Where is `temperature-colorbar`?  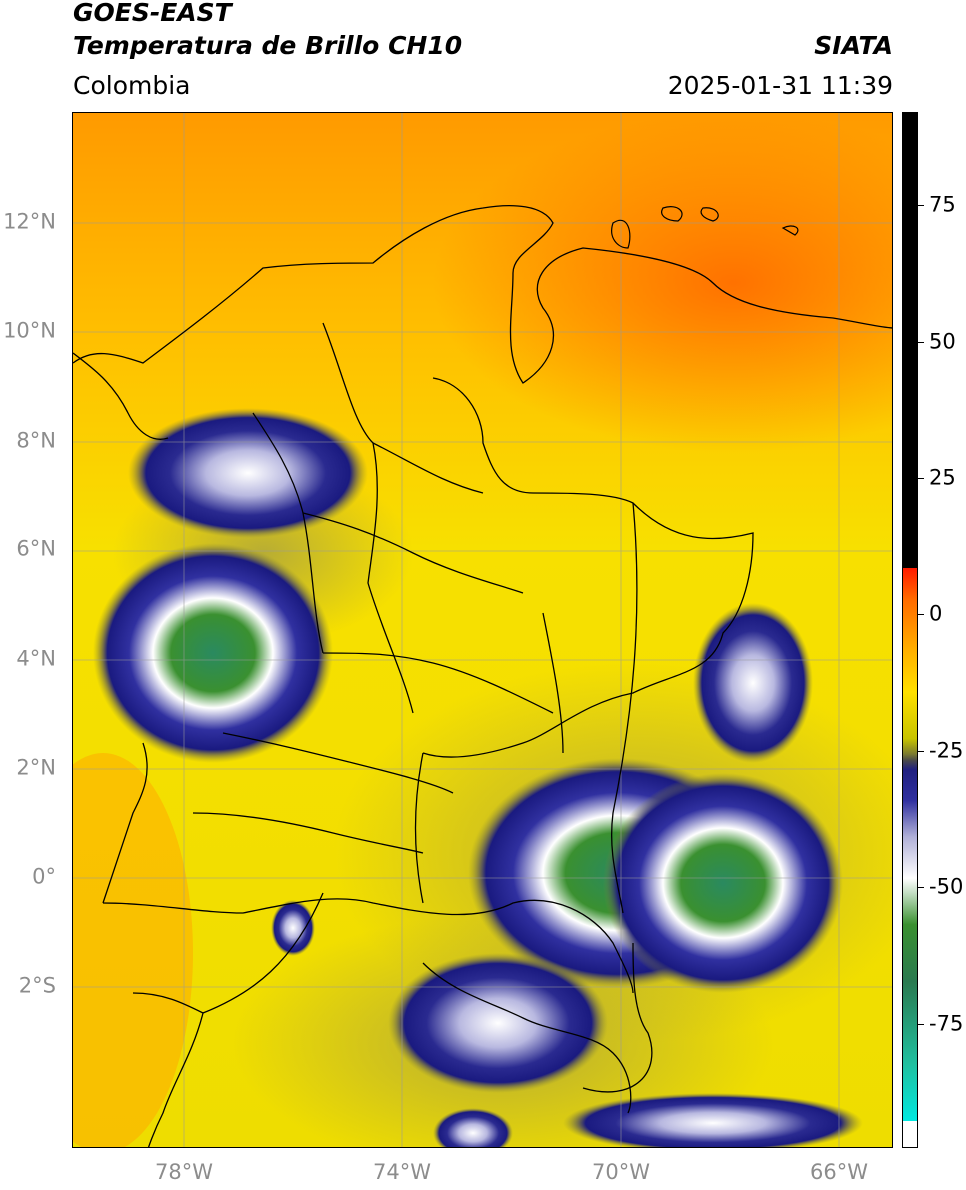 temperature-colorbar is located at coordinates (910, 630).